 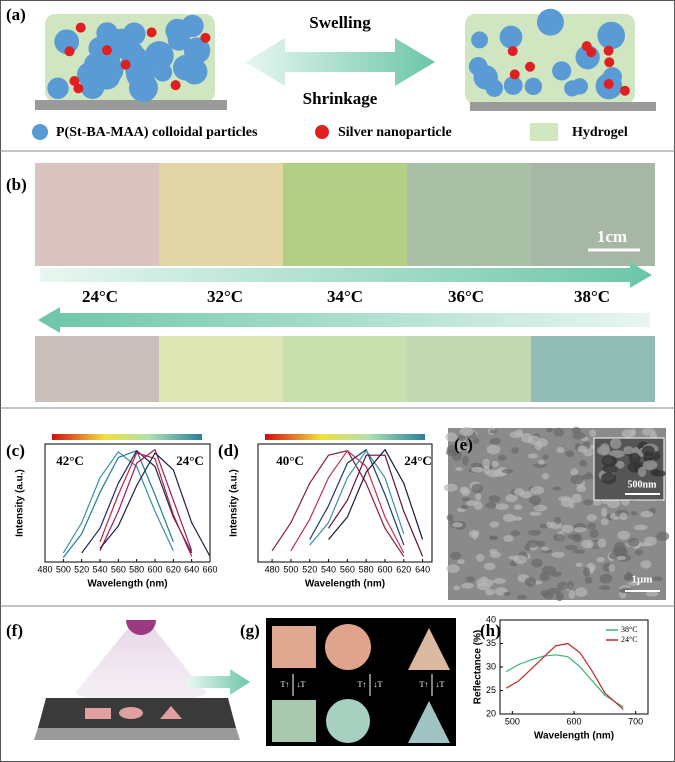 What do you see at coordinates (629, 639) in the screenshot?
I see `legend-label: 24°C` at bounding box center [629, 639].